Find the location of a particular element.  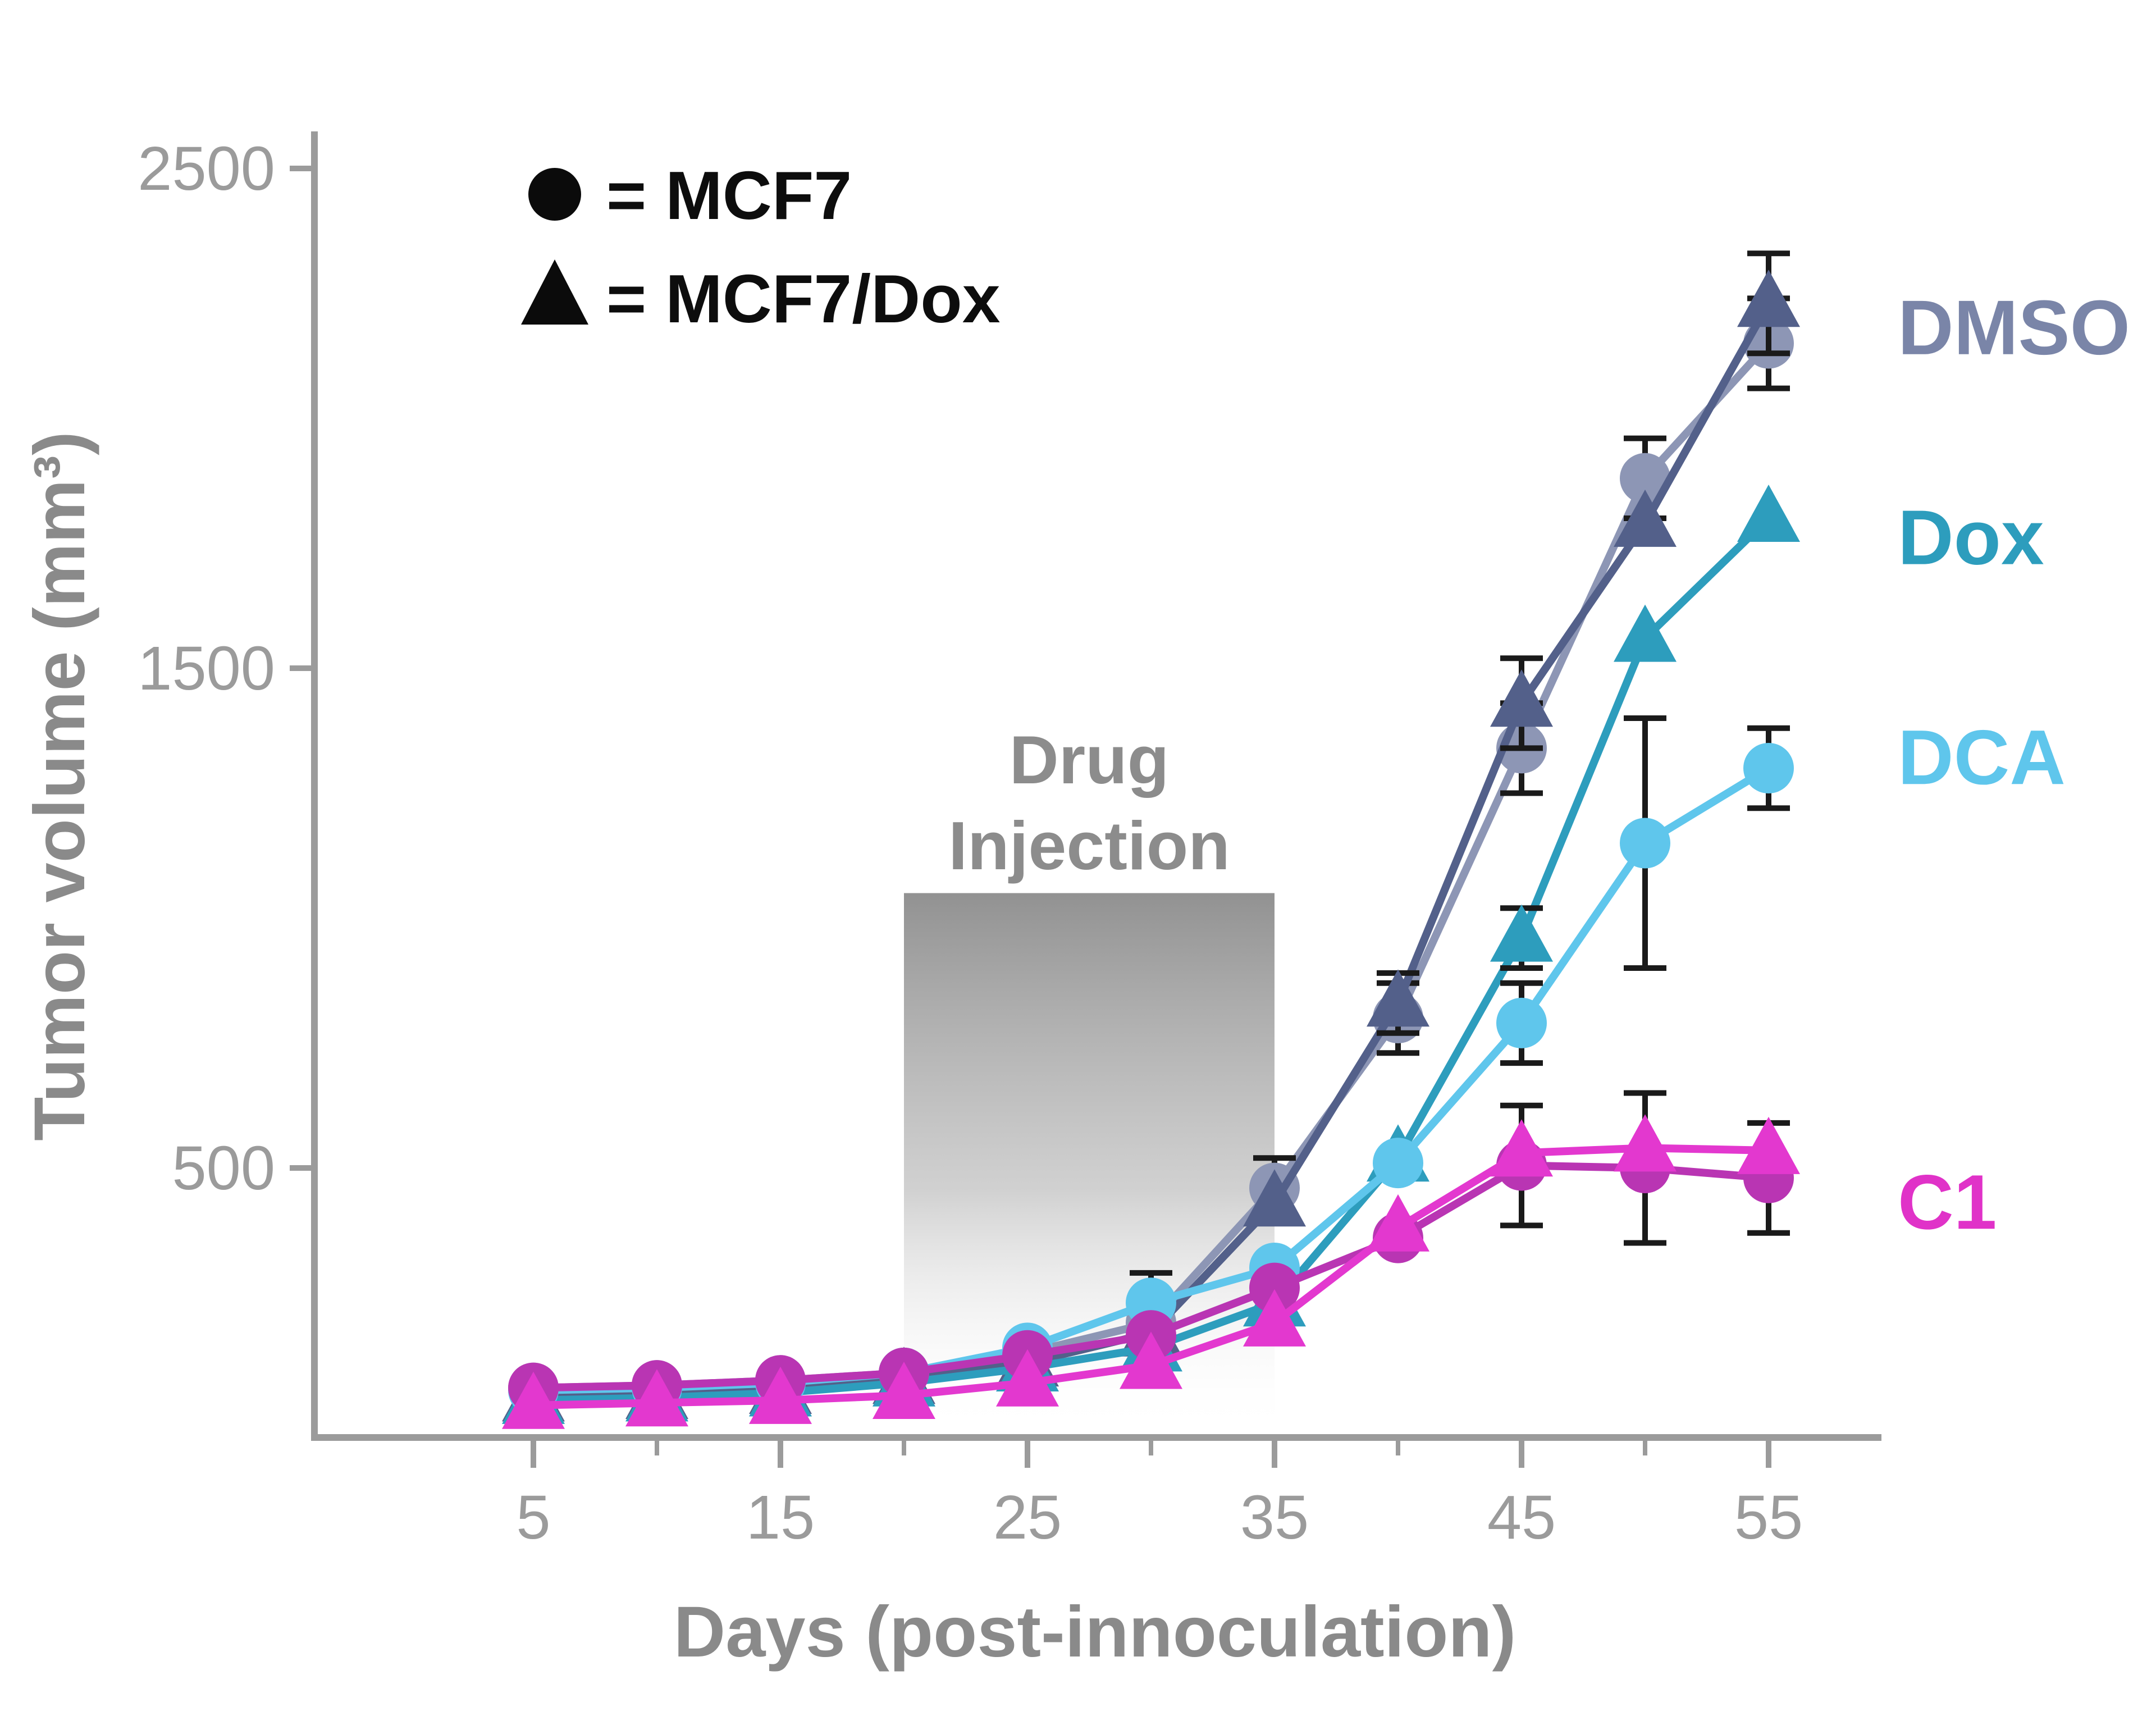

series-label-c1: C1 is located at coordinates (1947, 1202).